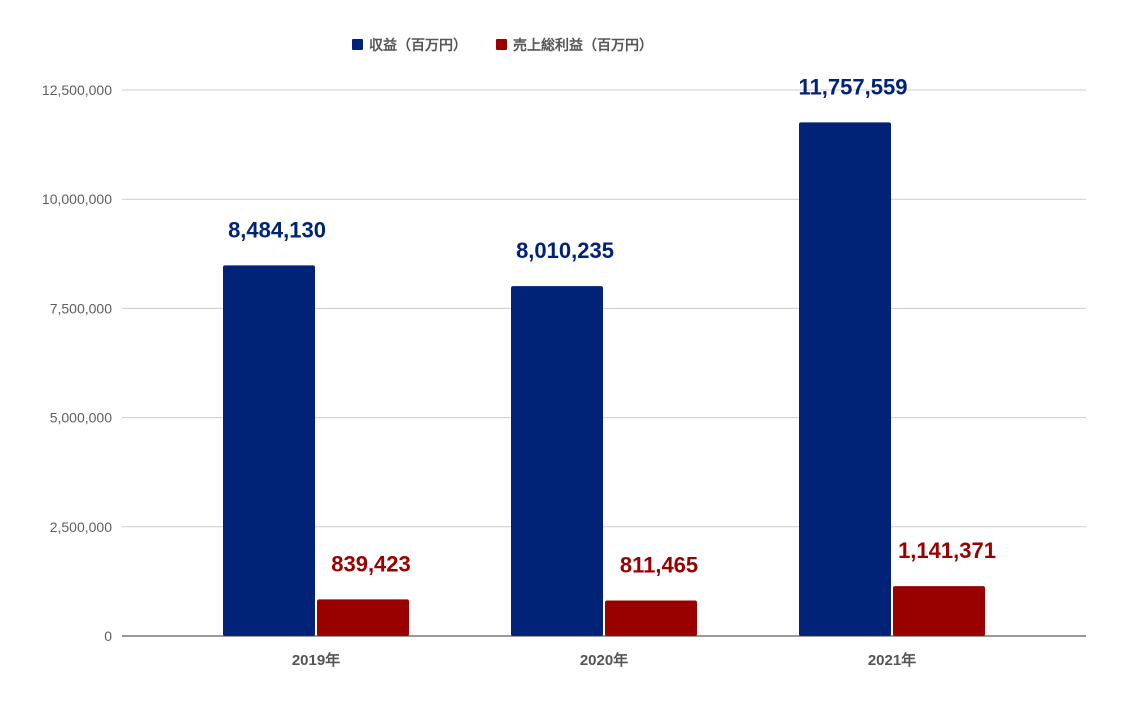 The width and height of the screenshot is (1122, 703). What do you see at coordinates (659, 565) in the screenshot?
I see `data-label-gross-profit-2: 811,465` at bounding box center [659, 565].